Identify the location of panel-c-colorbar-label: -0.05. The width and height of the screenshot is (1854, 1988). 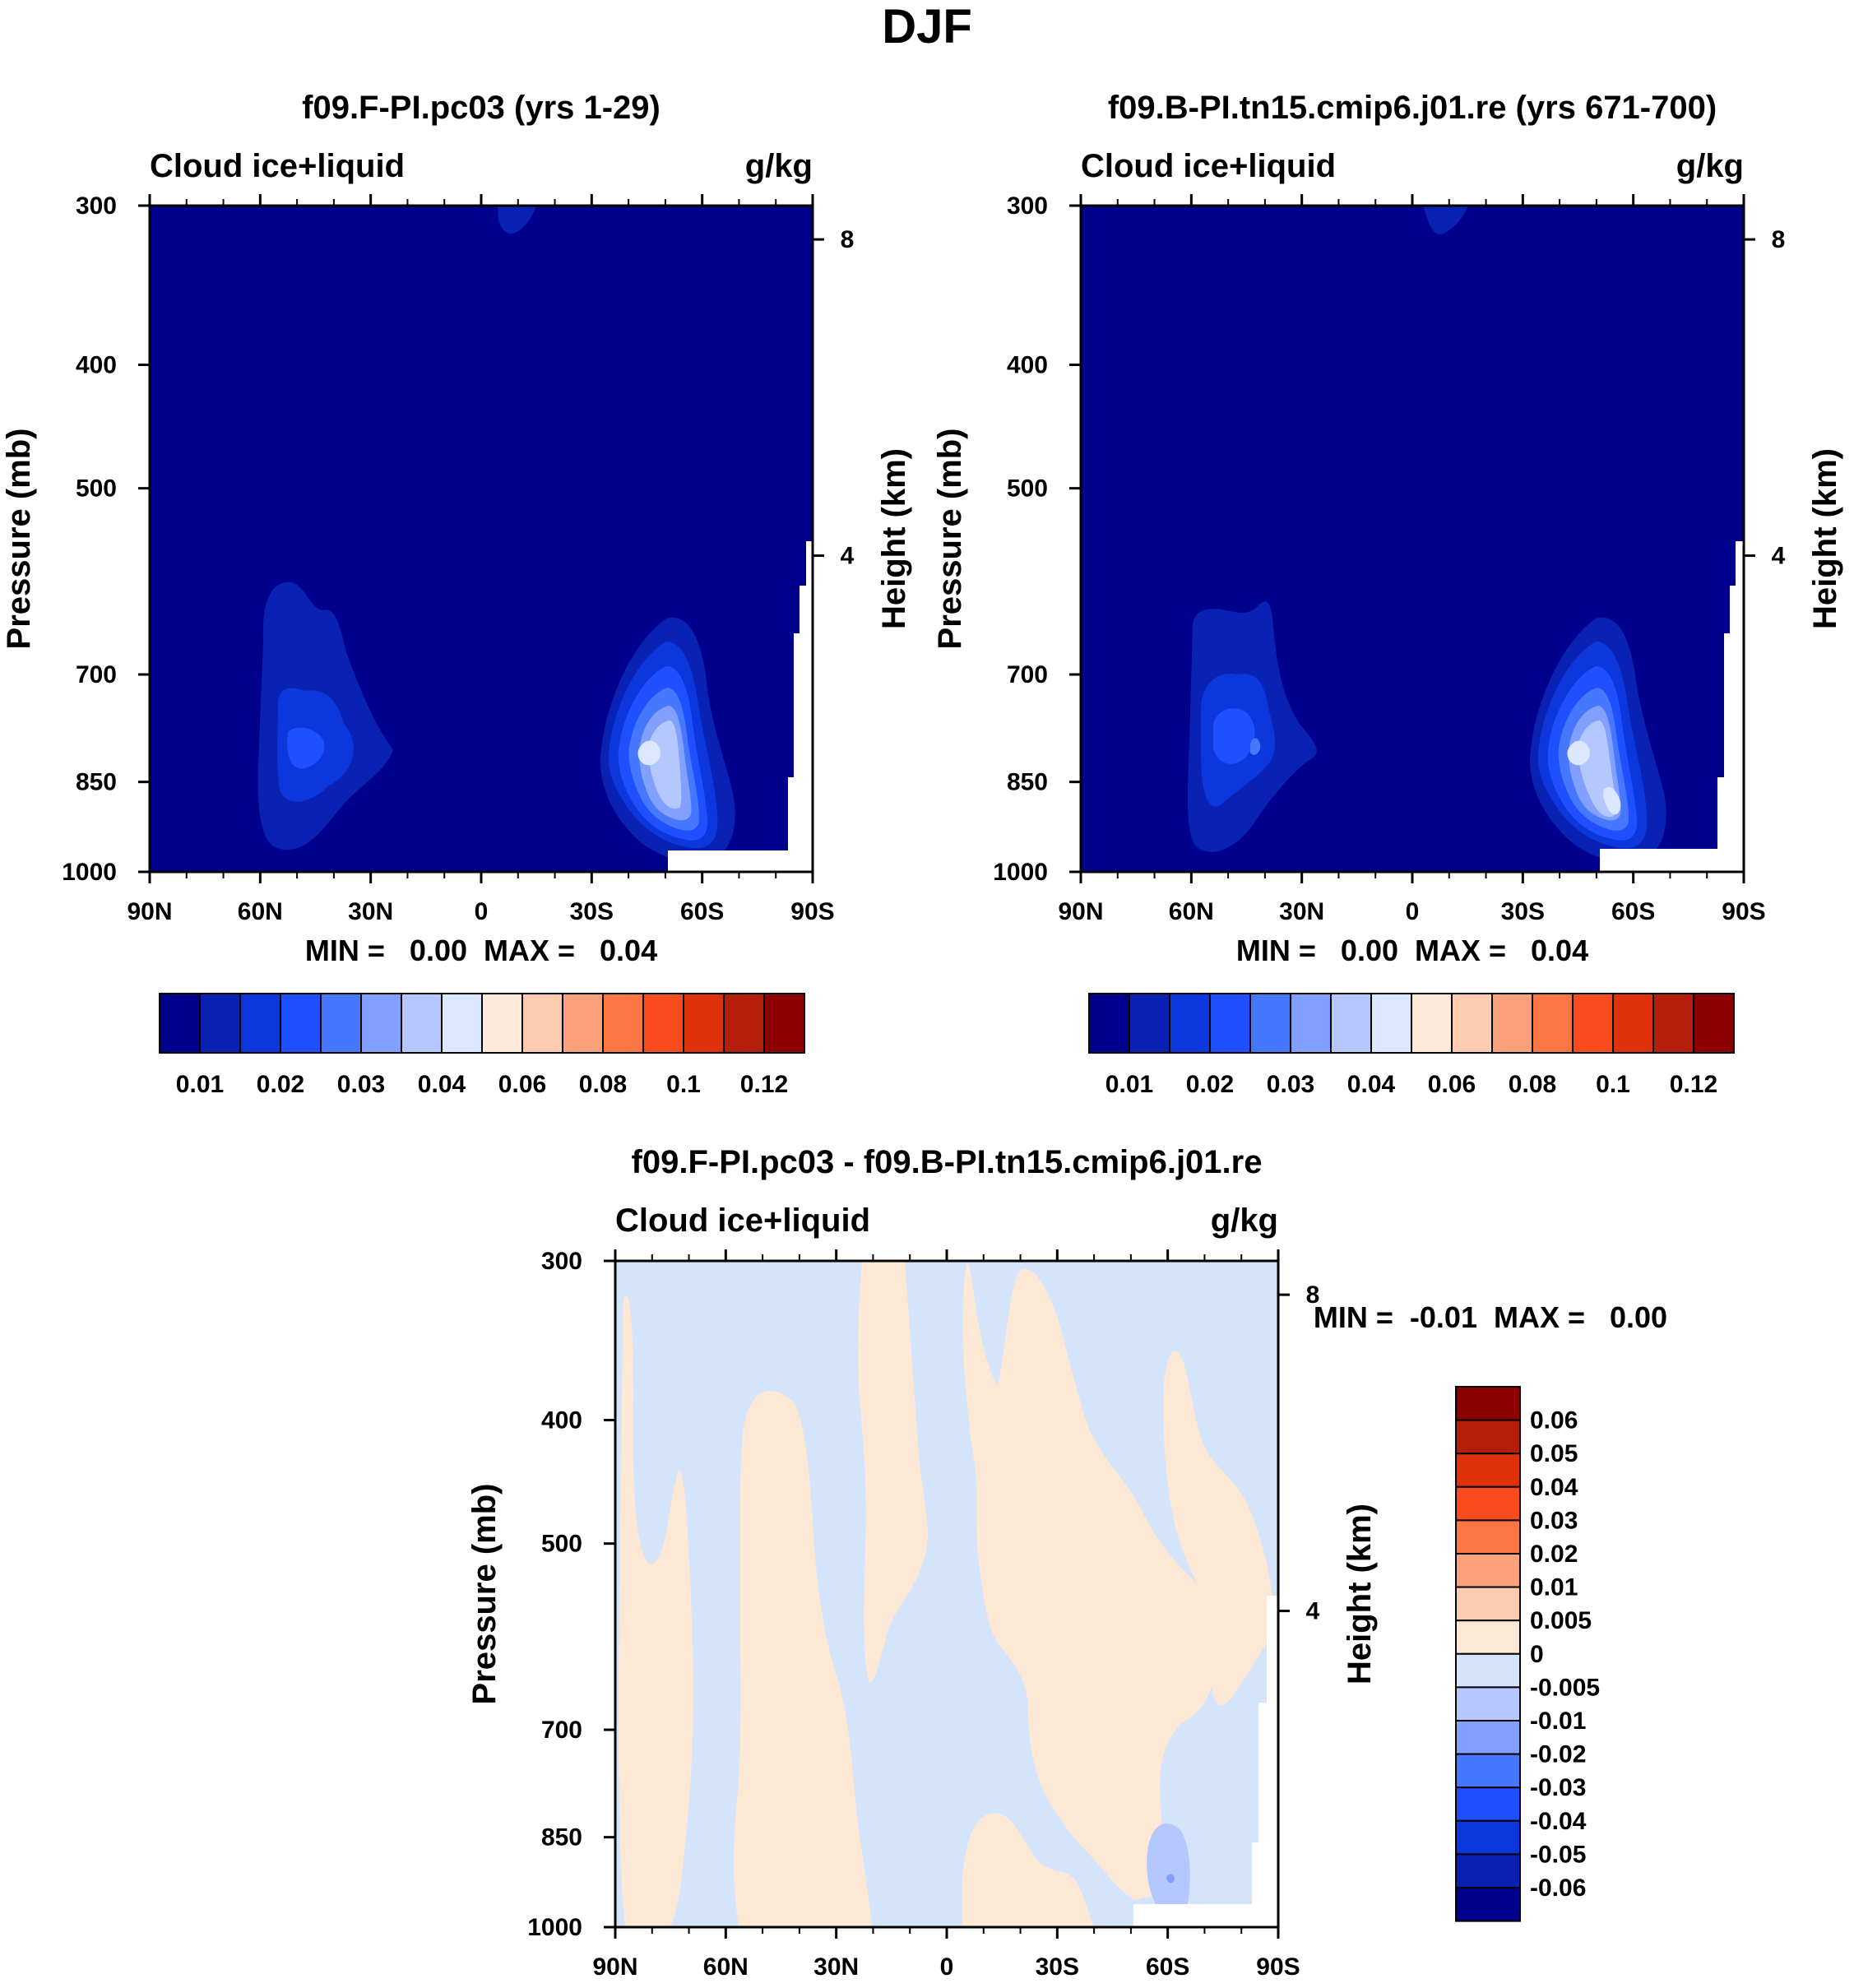
(1558, 1855).